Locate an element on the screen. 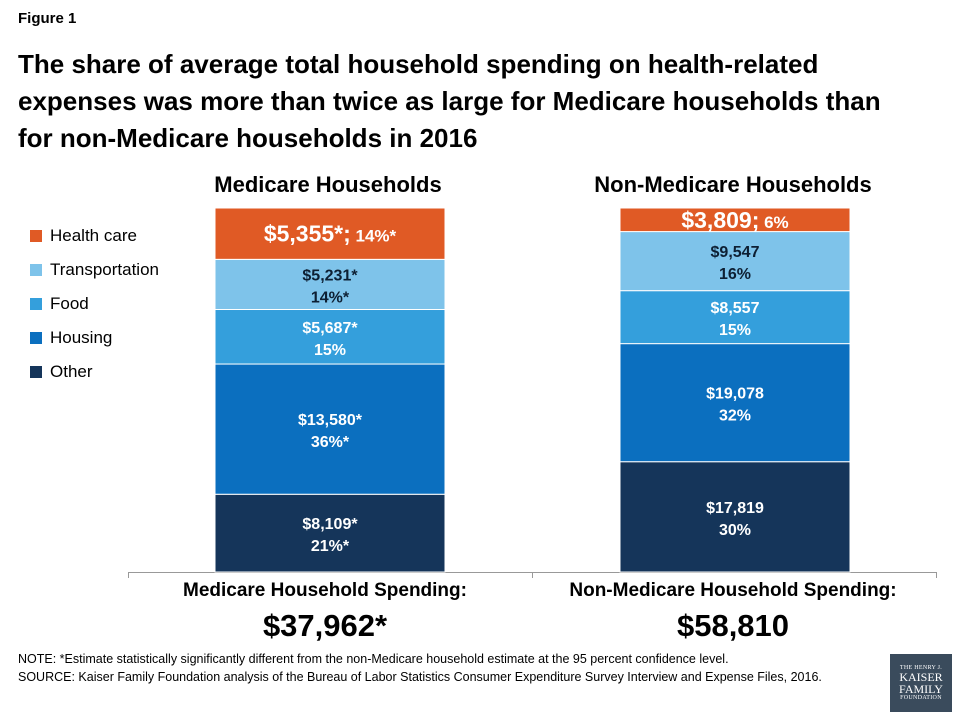 This screenshot has height=720, width=960. bar-segment-transportation-non-medicare is located at coordinates (735, 261).